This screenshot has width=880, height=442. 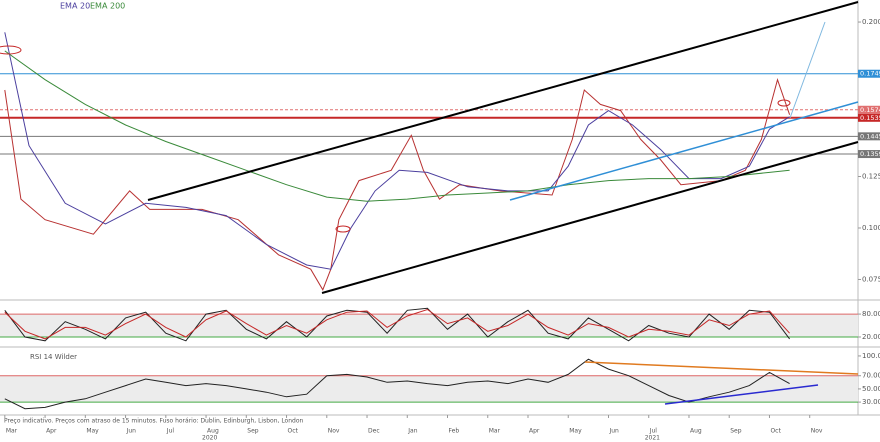 I want to click on y-tick-label: 20.00, so click(x=871, y=337).